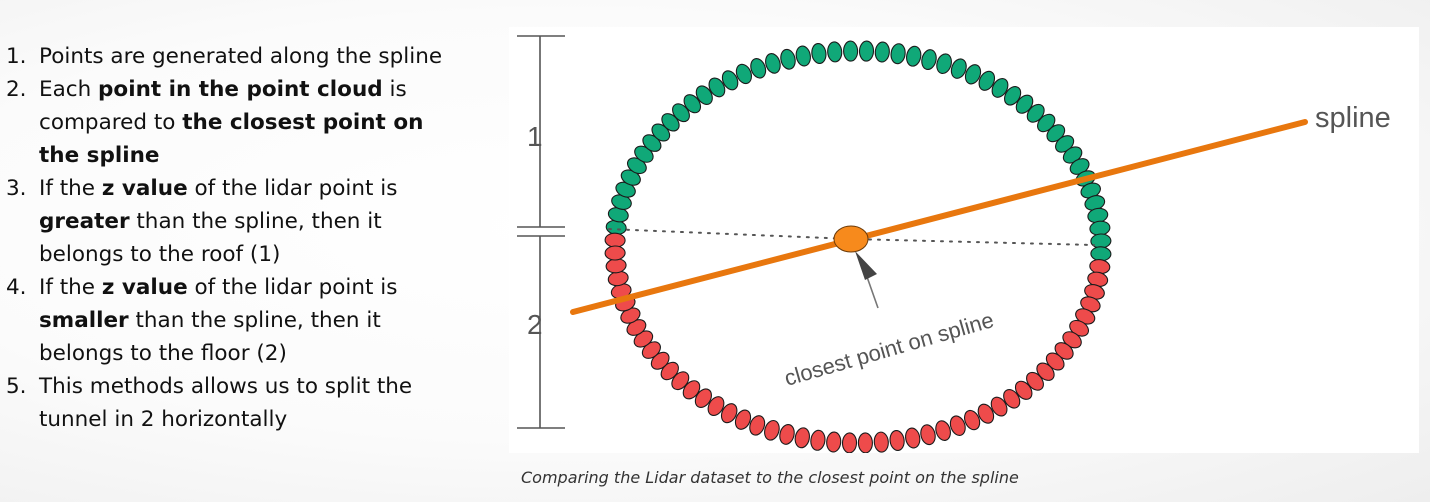 The image size is (1430, 502). What do you see at coordinates (888, 349) in the screenshot?
I see `closest-point-label: closest point on spline` at bounding box center [888, 349].